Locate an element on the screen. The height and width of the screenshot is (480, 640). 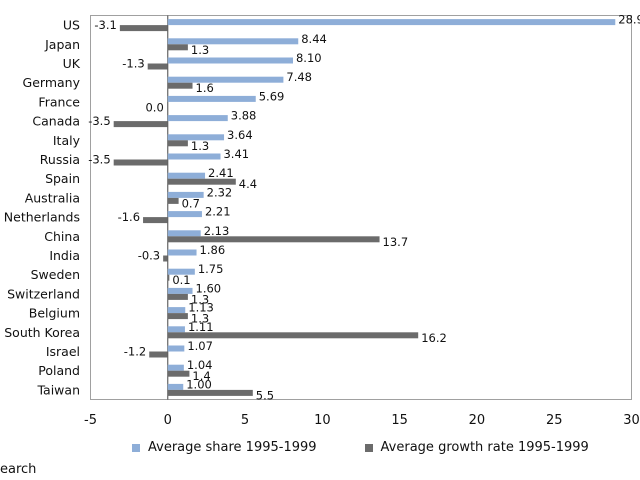
category-label: Israel is located at coordinates (63, 351).